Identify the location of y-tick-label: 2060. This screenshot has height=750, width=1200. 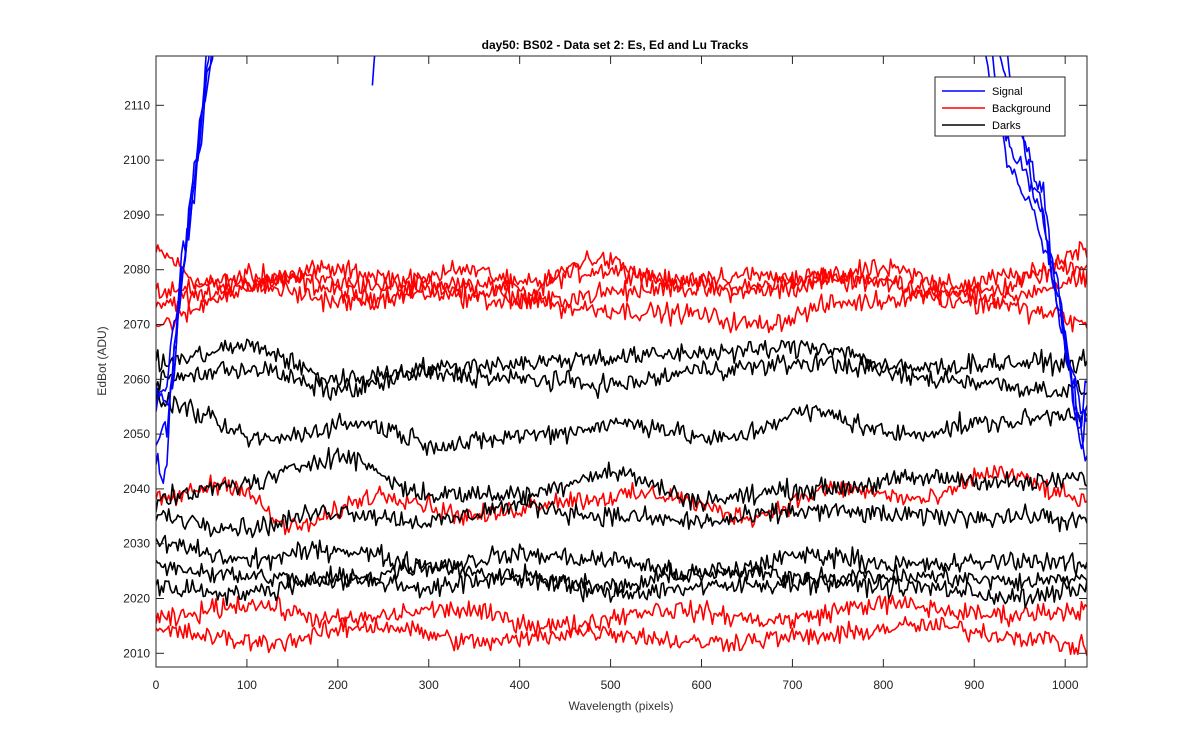
(136, 379).